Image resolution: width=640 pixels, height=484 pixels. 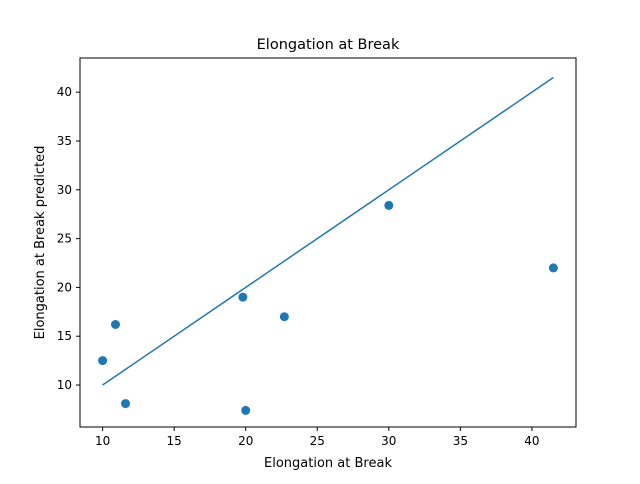 I want to click on x-tick-label: 25, so click(x=317, y=441).